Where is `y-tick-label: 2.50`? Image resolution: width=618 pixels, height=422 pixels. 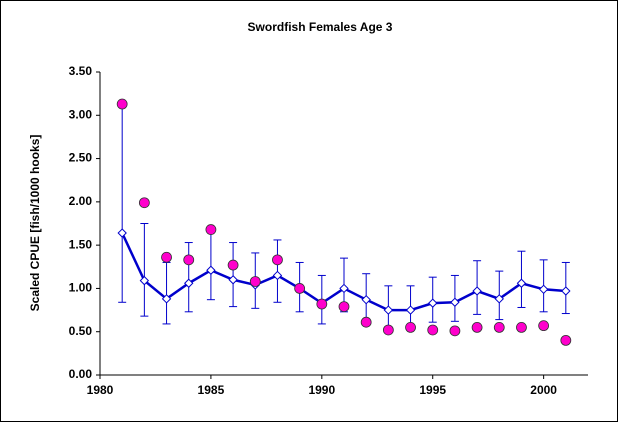 y-tick-label: 2.50 is located at coordinates (81, 158).